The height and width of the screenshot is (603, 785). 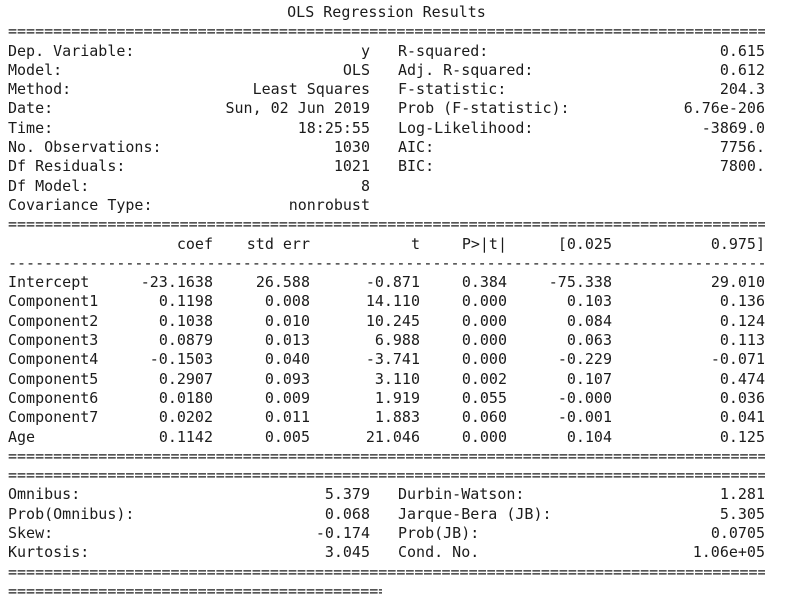 What do you see at coordinates (333, 127) in the screenshot?
I see `field-value: 18:25:55` at bounding box center [333, 127].